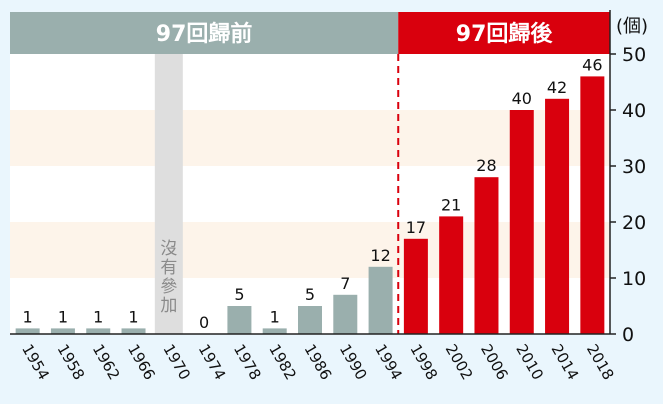  I want to click on x-tick-label: 1982, so click(282, 362).